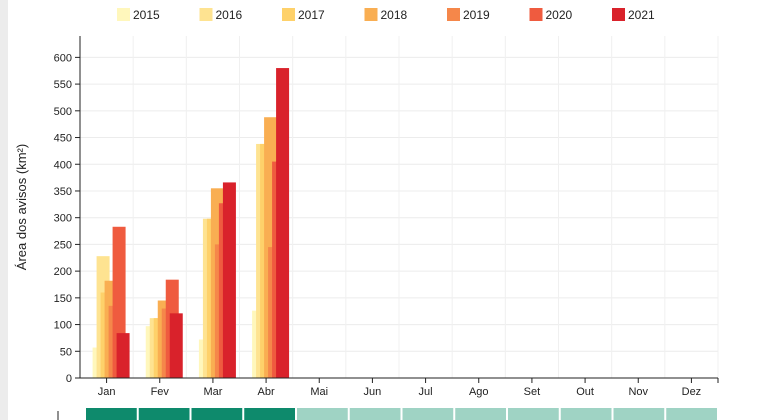 Image resolution: width=771 pixels, height=420 pixels. Describe the element at coordinates (66, 352) in the screenshot. I see `y-tick-label-50: 50` at that location.